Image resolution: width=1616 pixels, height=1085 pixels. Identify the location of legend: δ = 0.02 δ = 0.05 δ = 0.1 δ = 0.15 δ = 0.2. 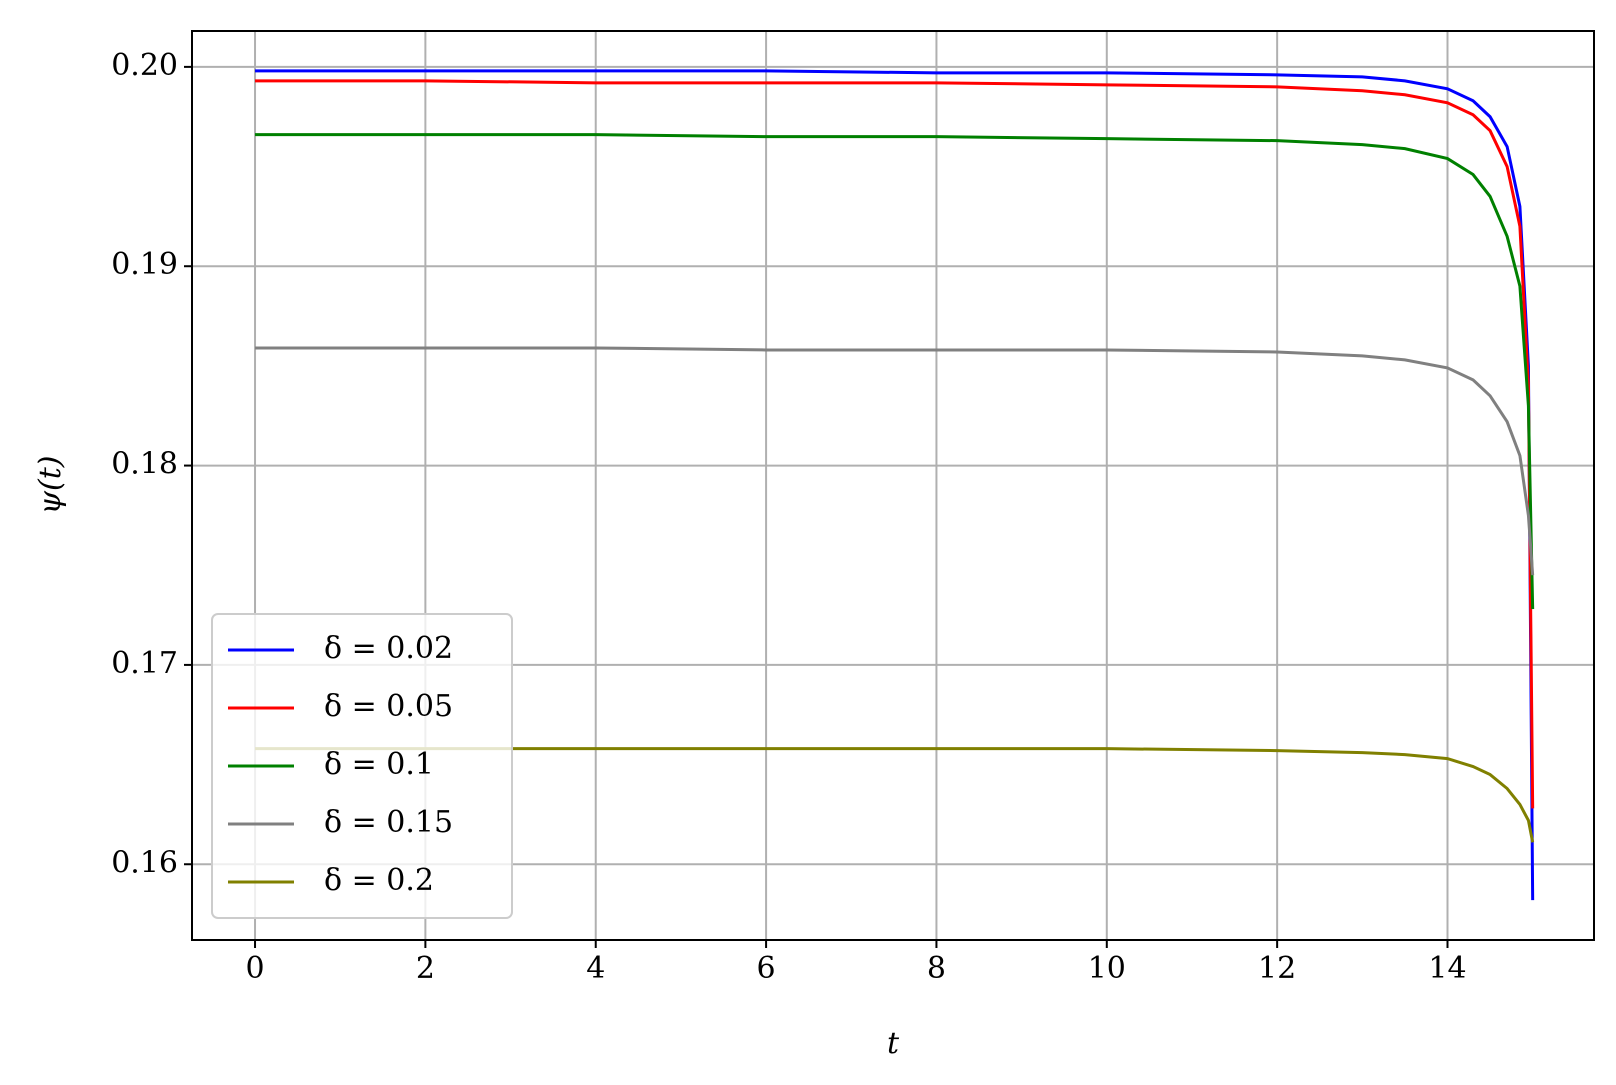
(362, 766).